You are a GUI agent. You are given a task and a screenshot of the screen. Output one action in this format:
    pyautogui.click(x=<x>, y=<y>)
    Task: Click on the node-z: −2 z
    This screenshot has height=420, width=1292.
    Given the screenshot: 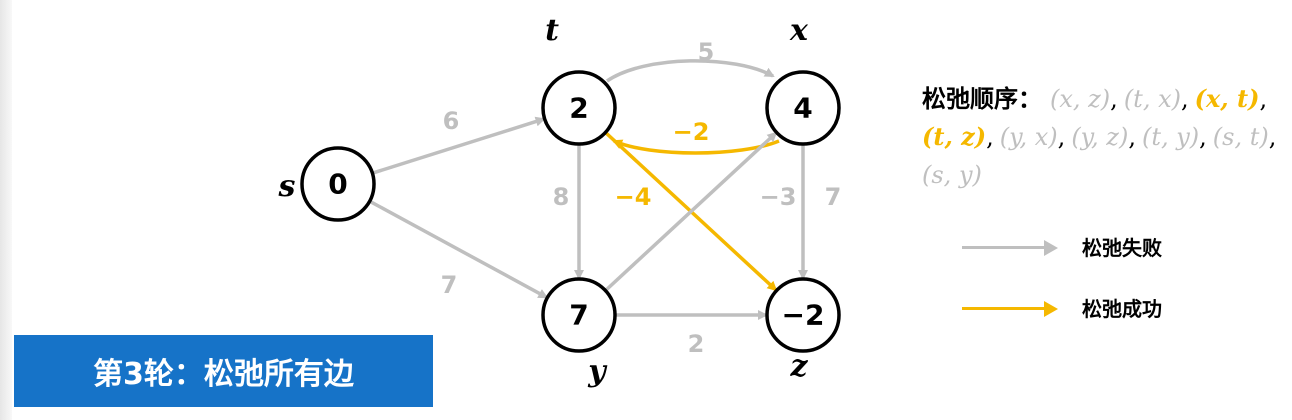 What is the action you would take?
    pyautogui.click(x=803, y=330)
    